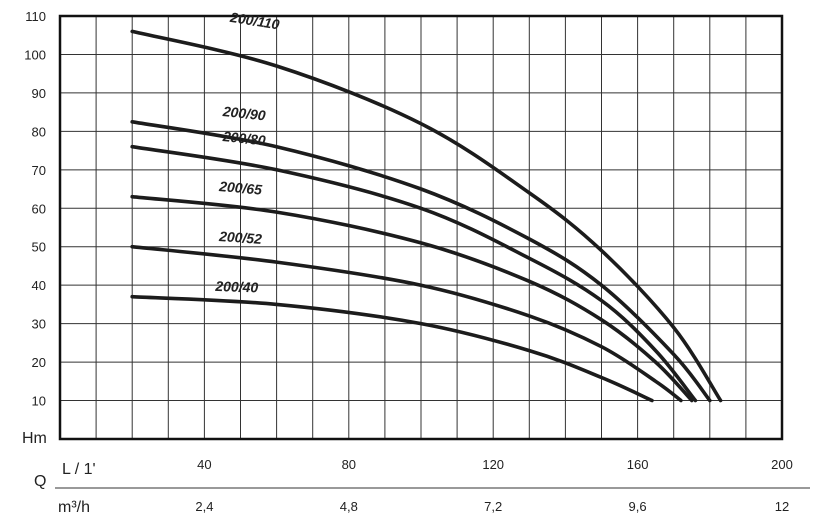 The image size is (819, 519). What do you see at coordinates (204, 506) in the screenshot?
I see `x-tick-label-secondary: 2,4` at bounding box center [204, 506].